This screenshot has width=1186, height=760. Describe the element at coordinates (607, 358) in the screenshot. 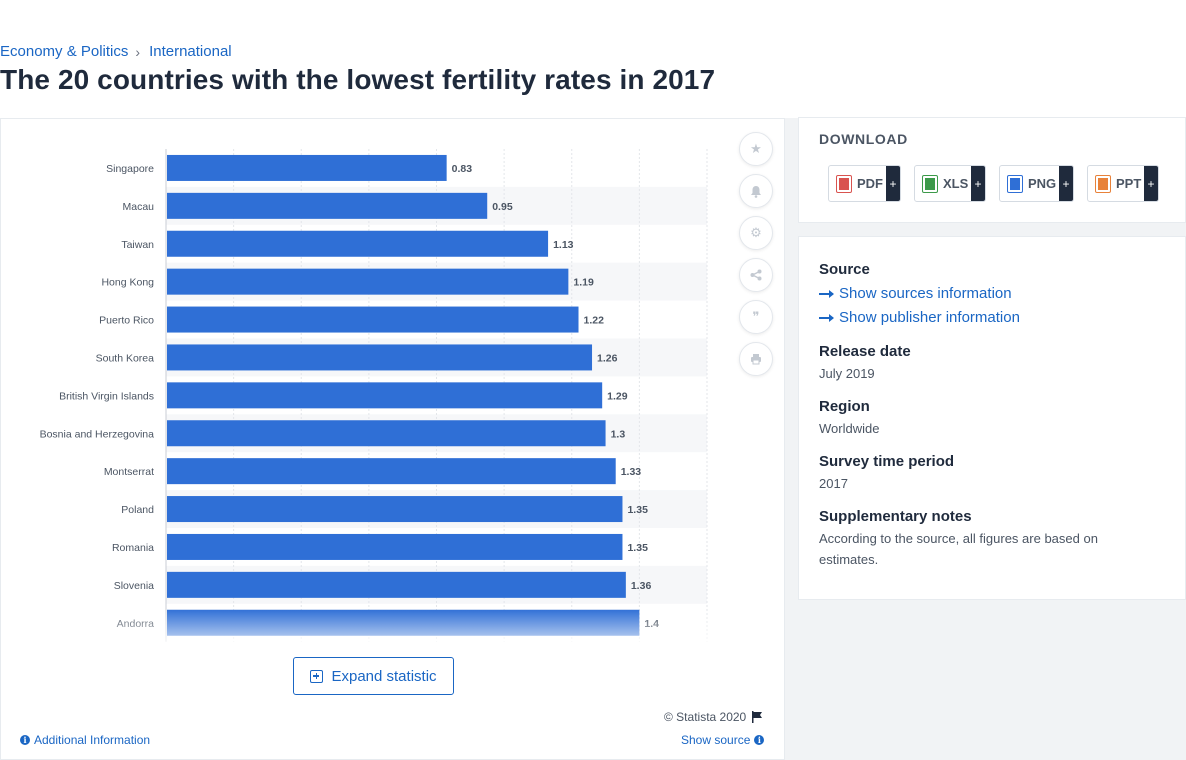

I see `value-label: 1.26` at that location.